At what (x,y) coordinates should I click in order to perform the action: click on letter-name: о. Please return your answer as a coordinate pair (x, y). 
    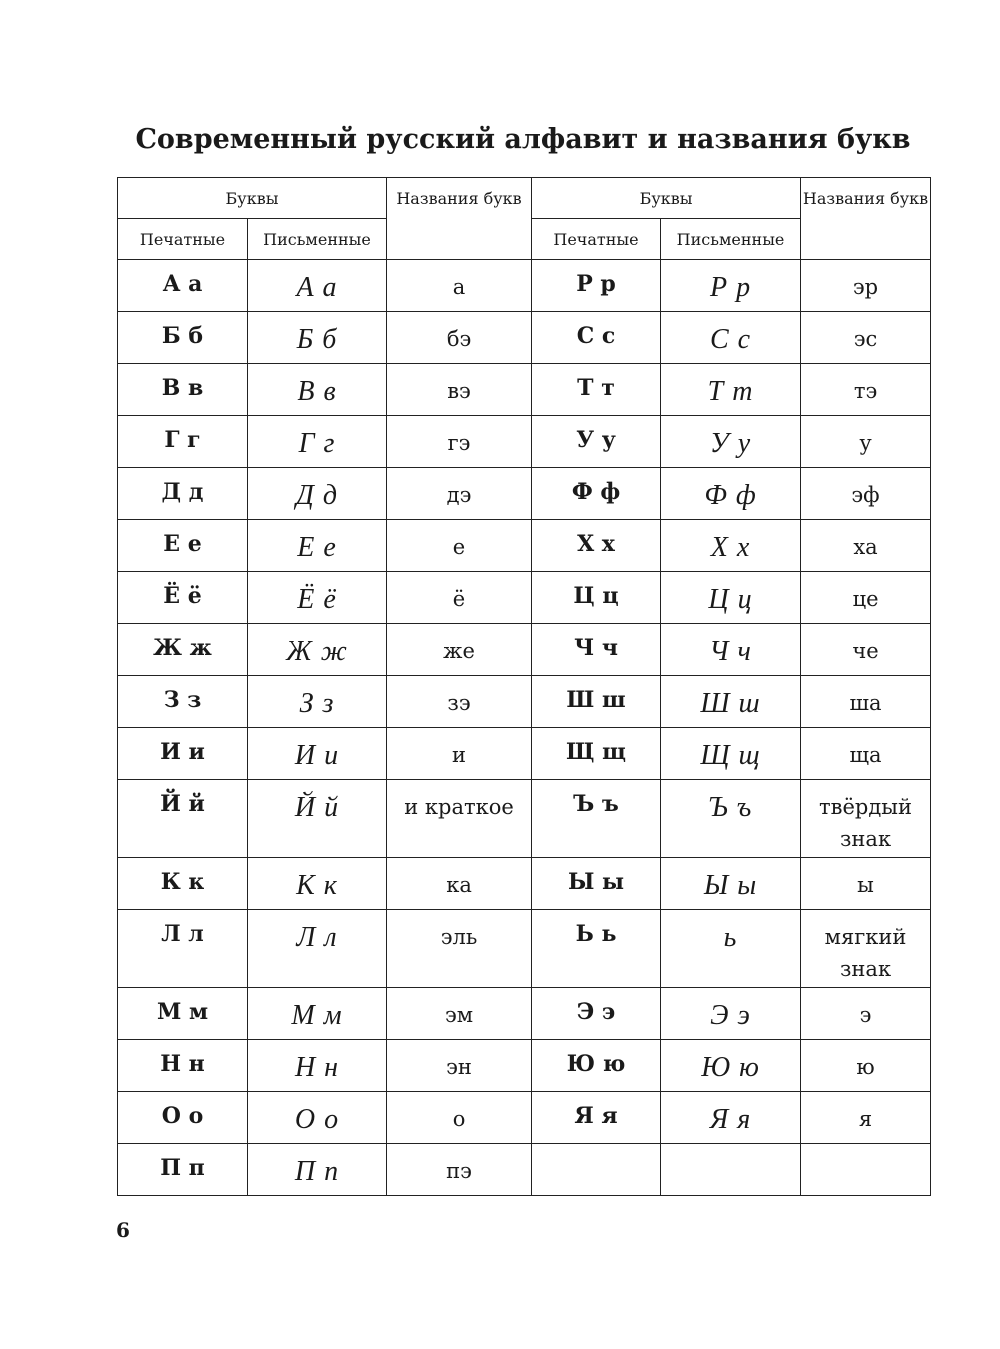
    Looking at the image, I should click on (459, 1119).